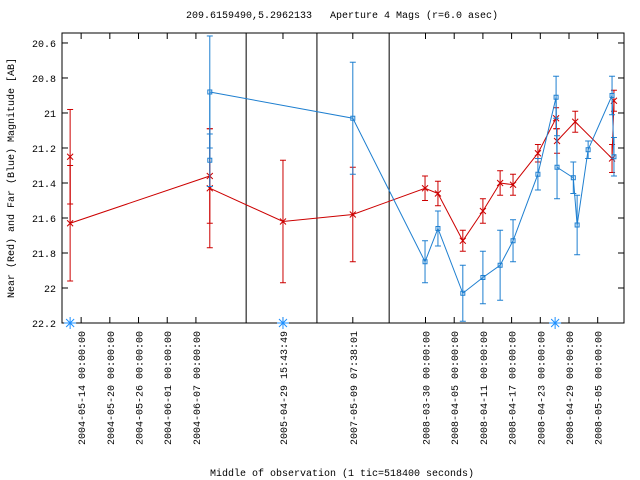 The width and height of the screenshot is (640, 480). Describe the element at coordinates (44, 45) in the screenshot. I see `y-tick-label: 20.6` at that location.